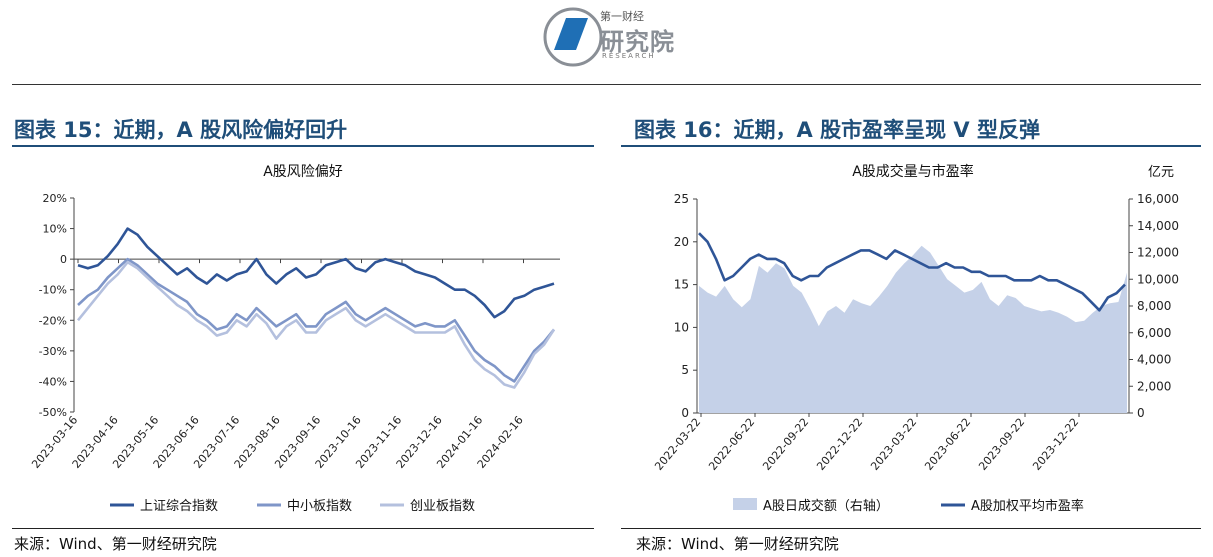  Describe the element at coordinates (629, 56) in the screenshot. I see `logo-subtitle: RESEARCH` at that location.